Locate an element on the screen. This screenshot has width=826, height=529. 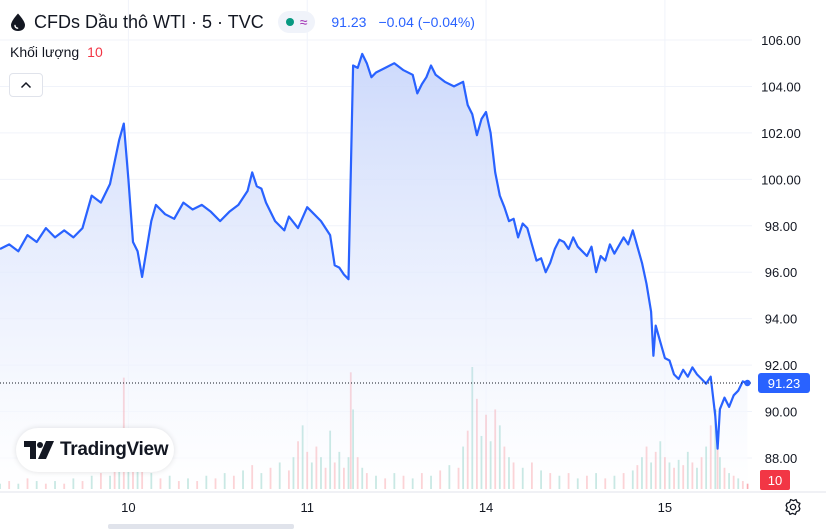
gear-icon is located at coordinates (793, 507).